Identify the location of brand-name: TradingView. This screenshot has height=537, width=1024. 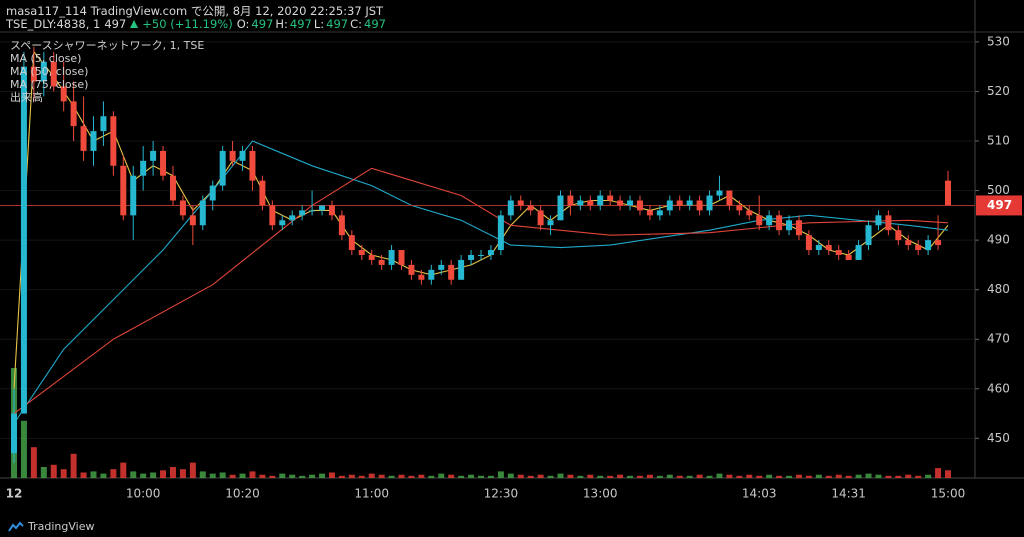
(61, 526).